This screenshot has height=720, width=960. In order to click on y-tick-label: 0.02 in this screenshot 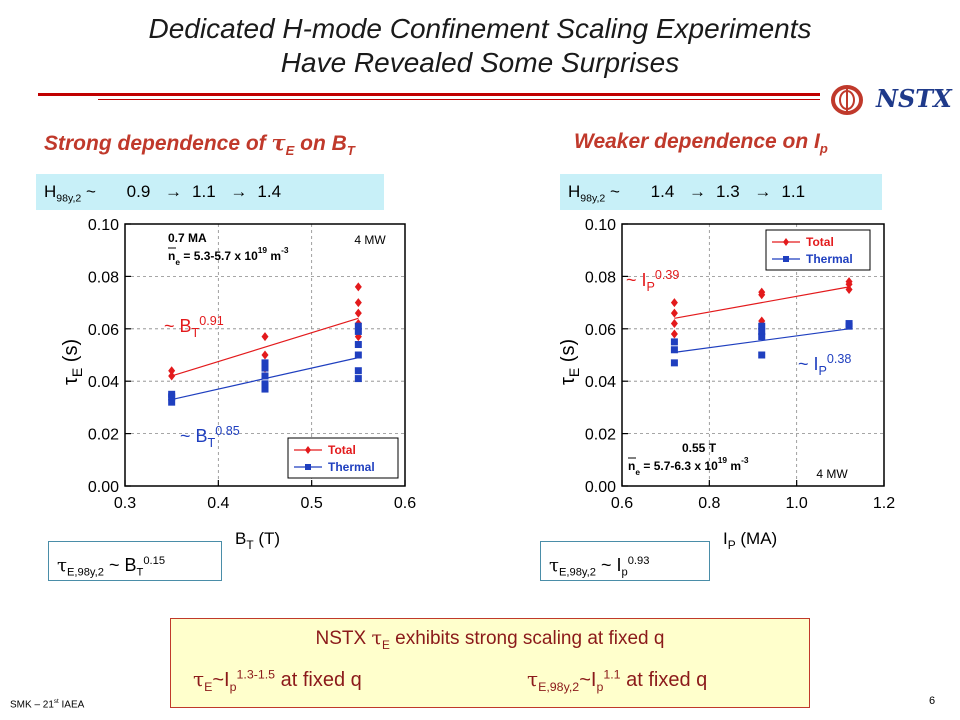, I will do `click(600, 435)`.